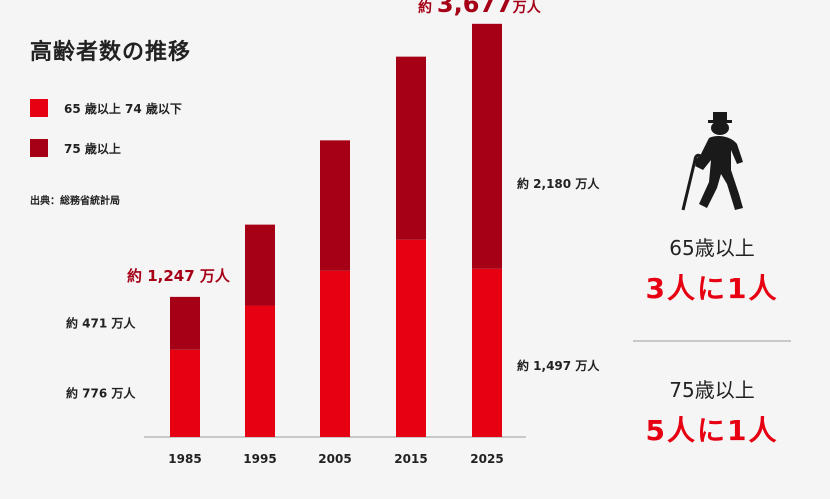 The width and height of the screenshot is (830, 499). What do you see at coordinates (101, 392) in the screenshot?
I see `data-label-1985-65-74: 約 776 万人` at bounding box center [101, 392].